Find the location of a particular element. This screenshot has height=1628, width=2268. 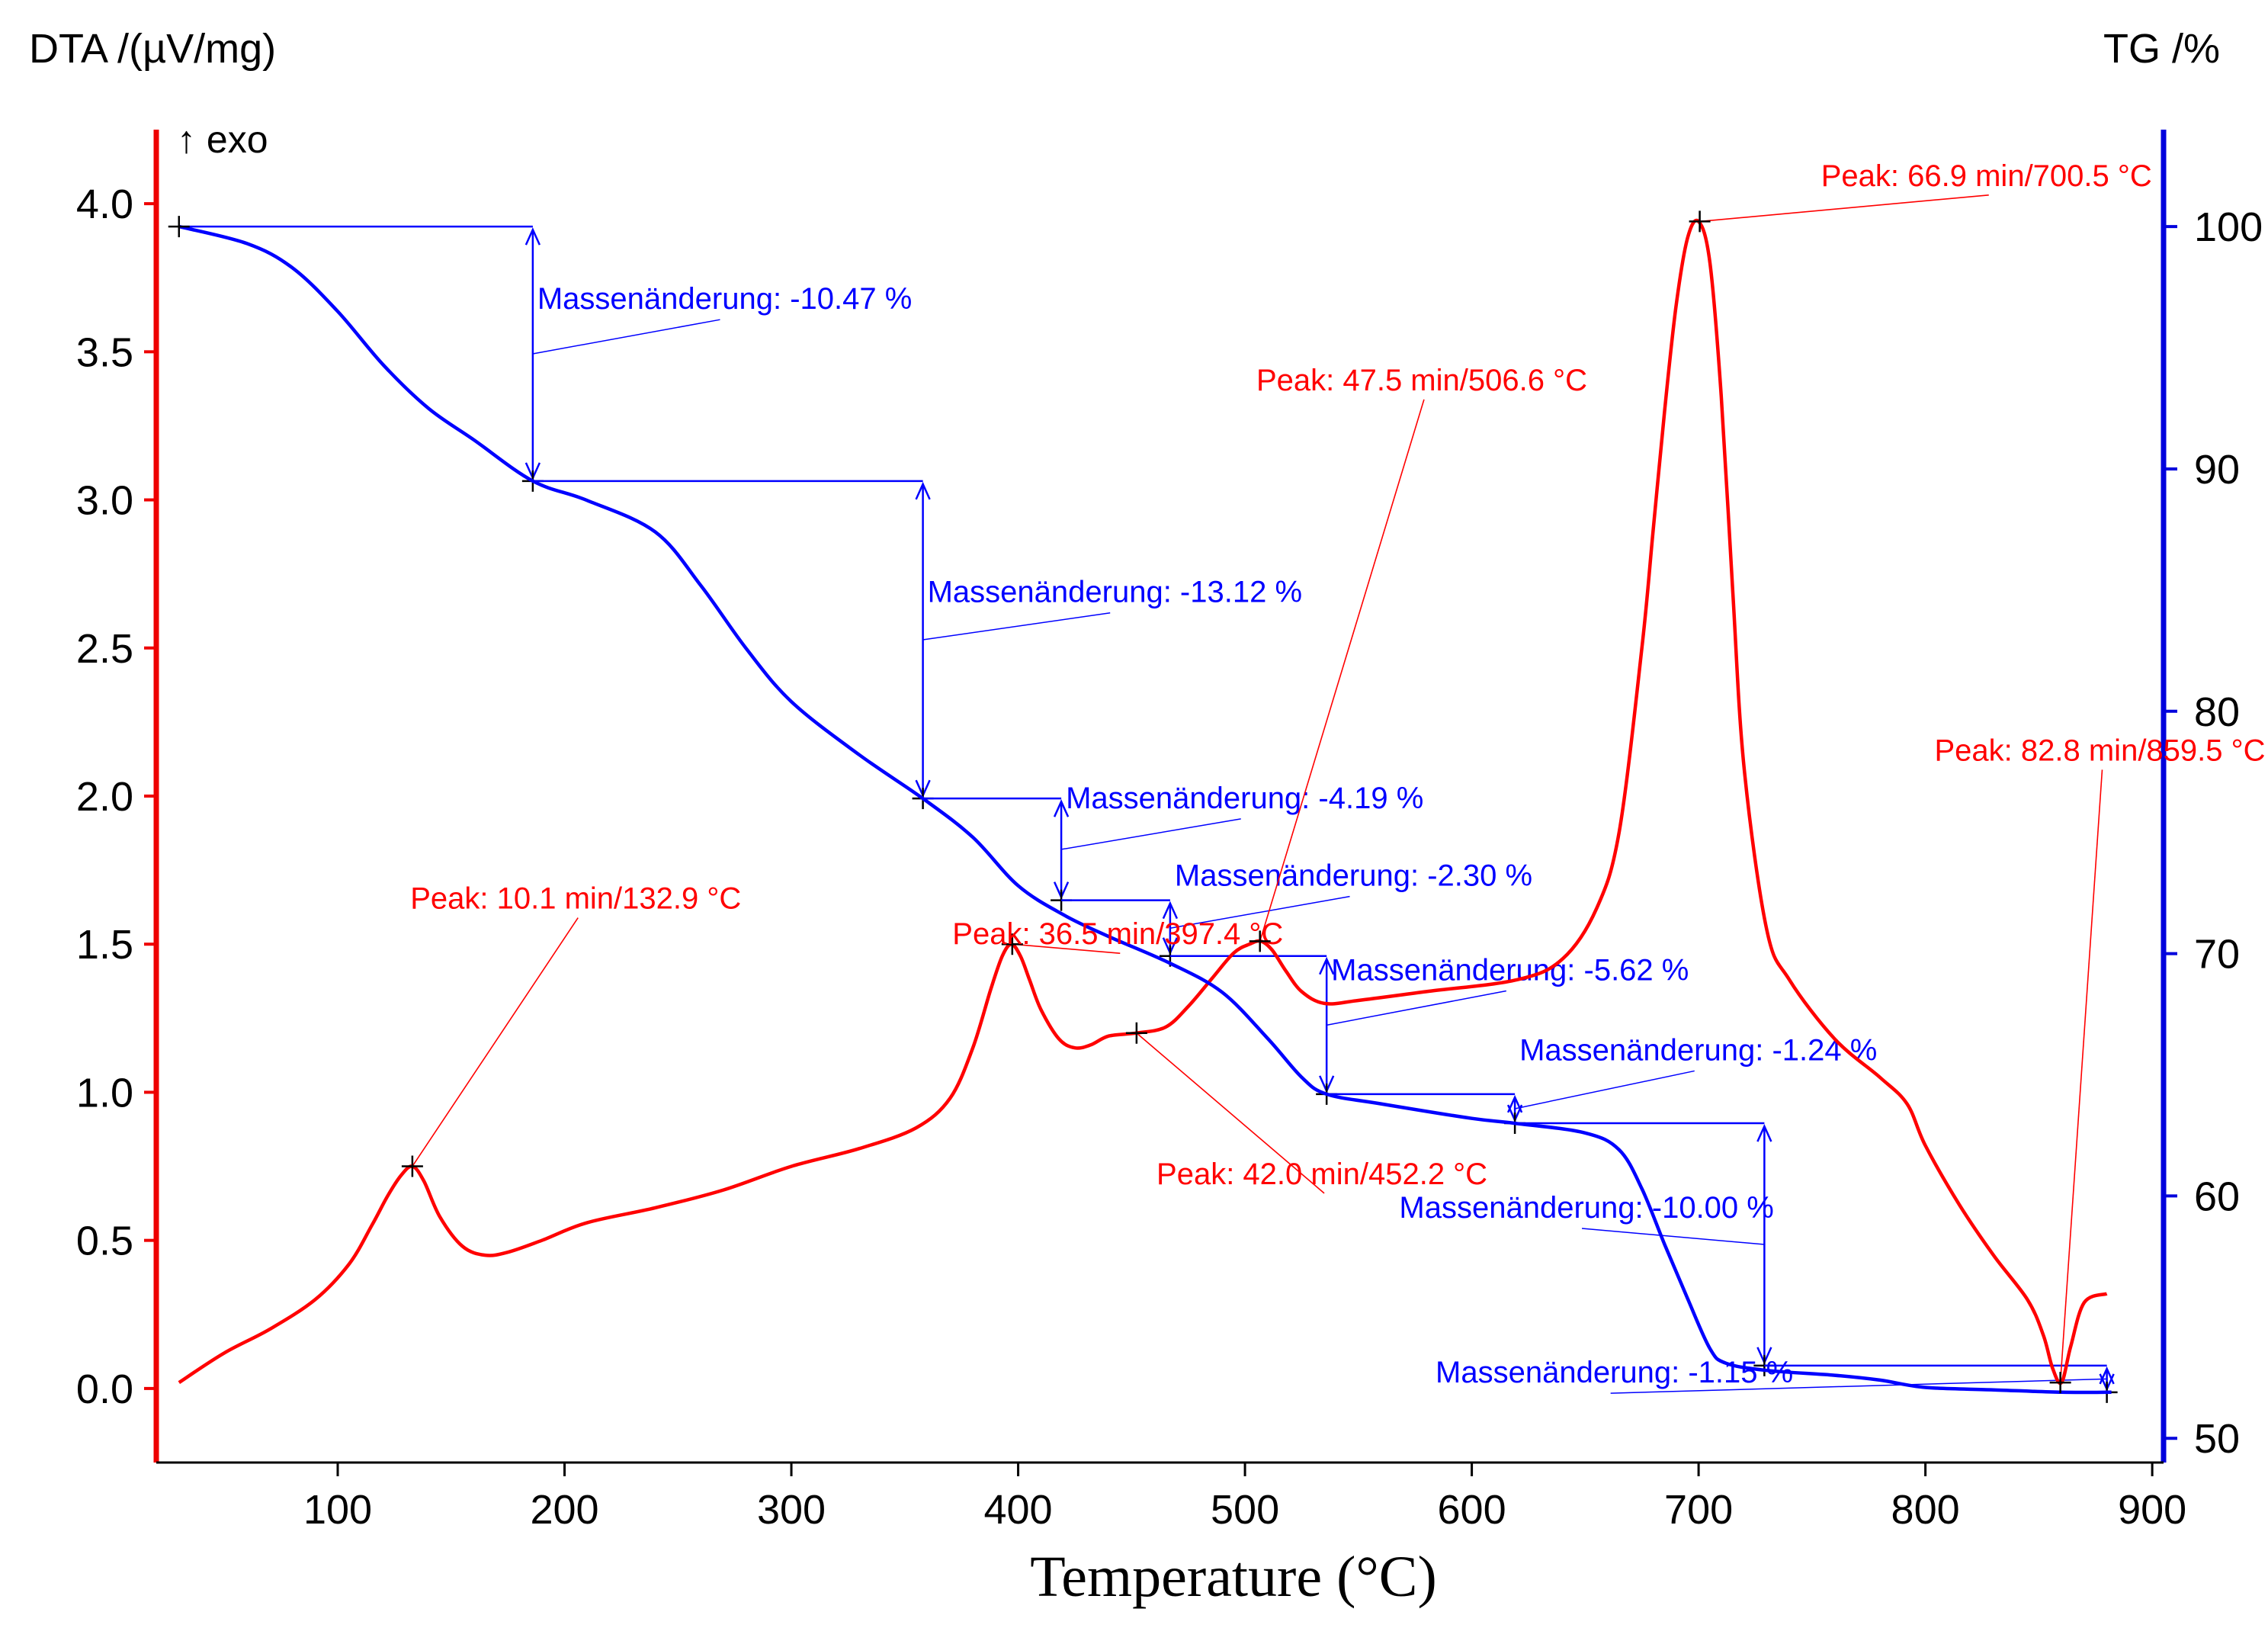

mass-change-label: Massenänderung: -1.24 % is located at coordinates (1698, 1050).